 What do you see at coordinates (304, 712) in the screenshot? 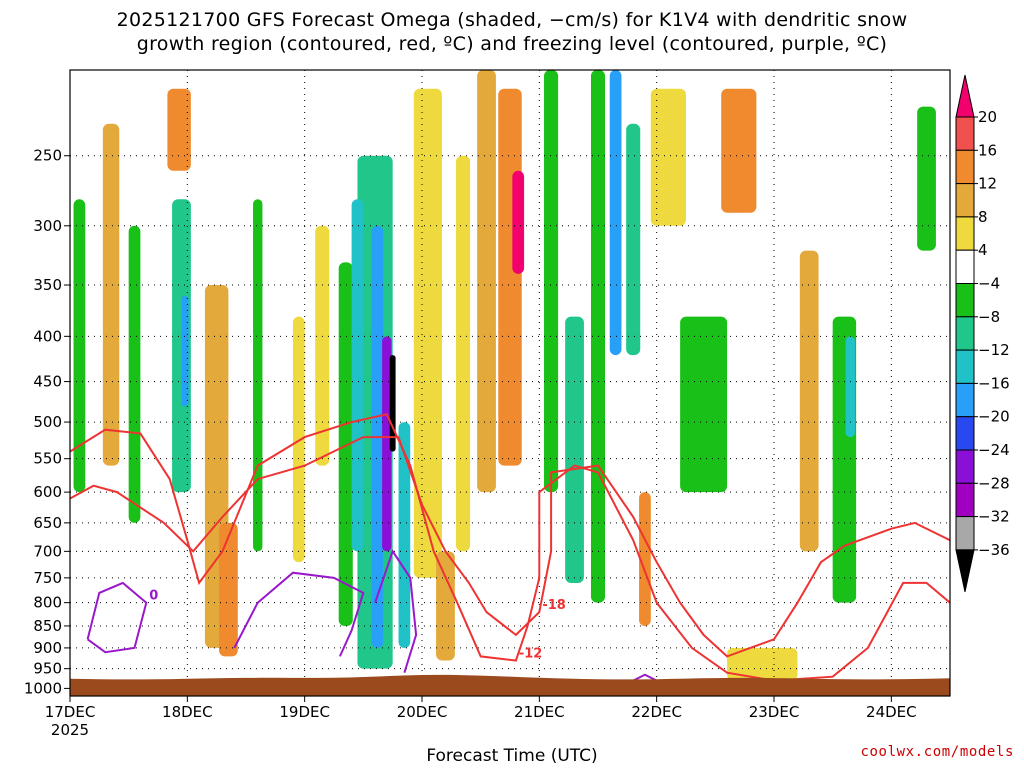
I see `x-tick-label: 19DEC` at bounding box center [304, 712].